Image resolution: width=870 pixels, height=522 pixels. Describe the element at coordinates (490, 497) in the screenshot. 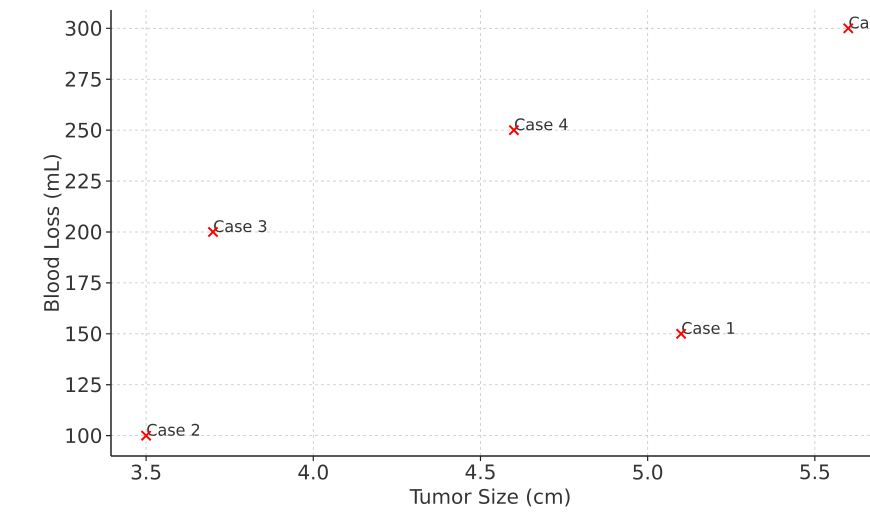

I see `x-axis-title: Tumor Size (cm)` at that location.